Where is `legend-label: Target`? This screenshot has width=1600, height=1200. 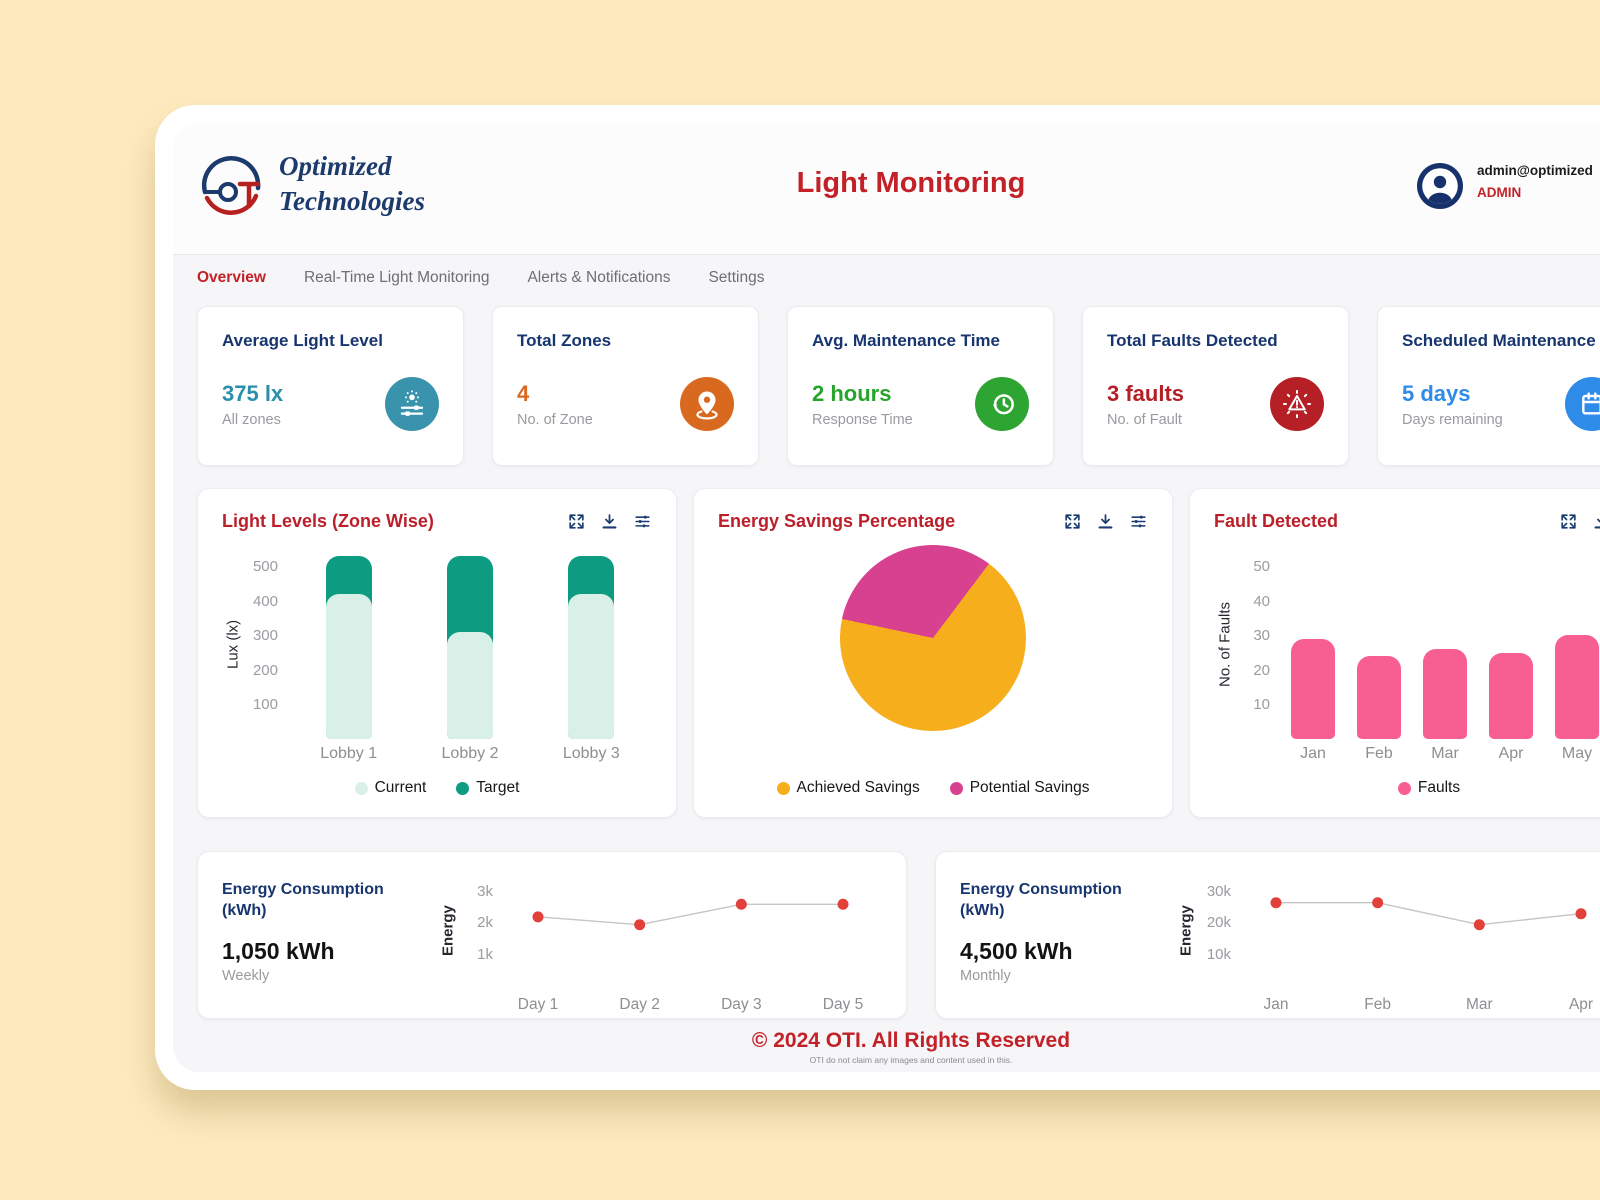 legend-label: Target is located at coordinates (498, 787).